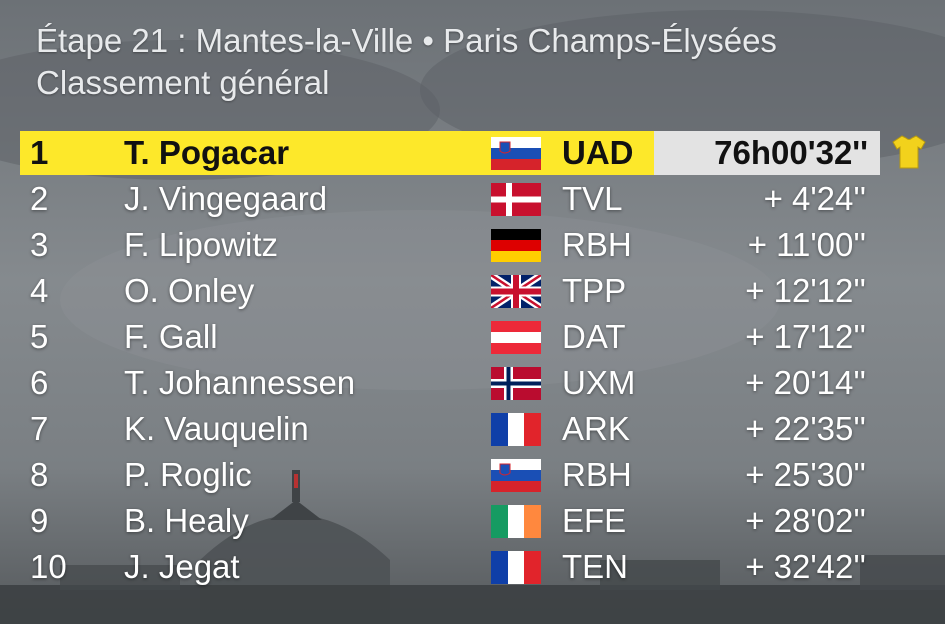 The image size is (945, 624). I want to click on team-code: TPP, so click(594, 290).